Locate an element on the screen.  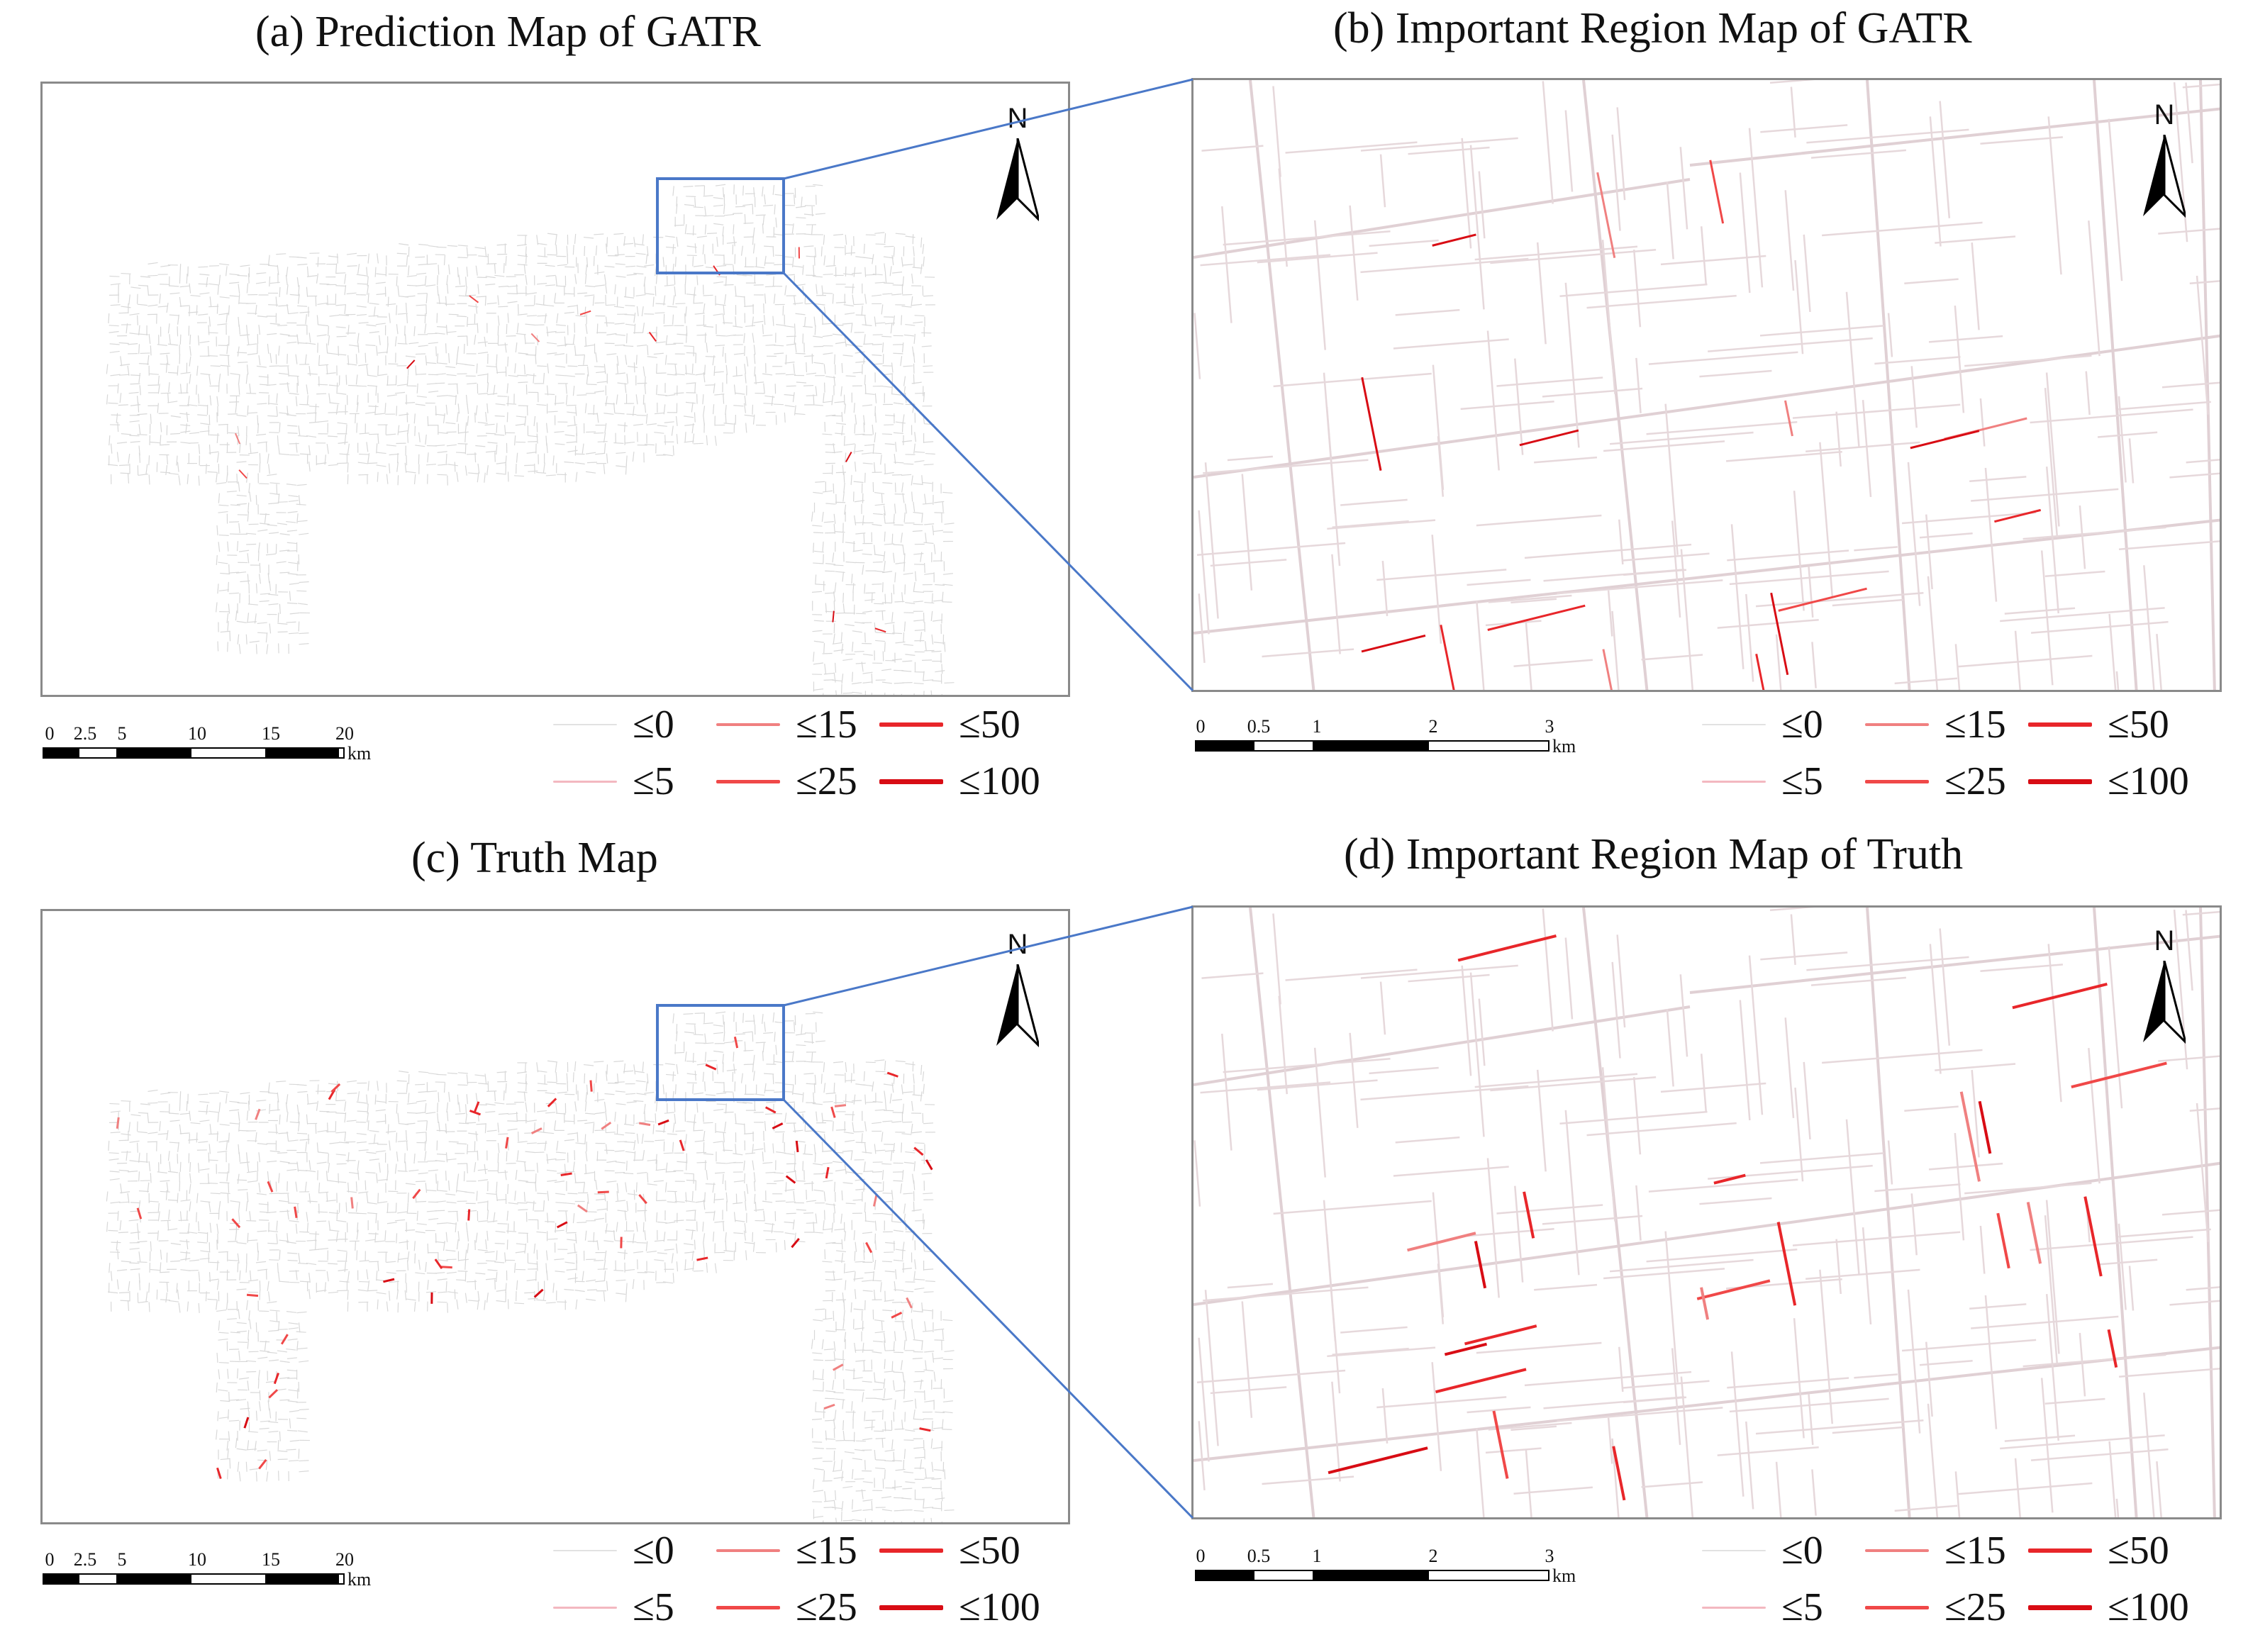
scale-tick-label: 2 is located at coordinates (1433, 1556).